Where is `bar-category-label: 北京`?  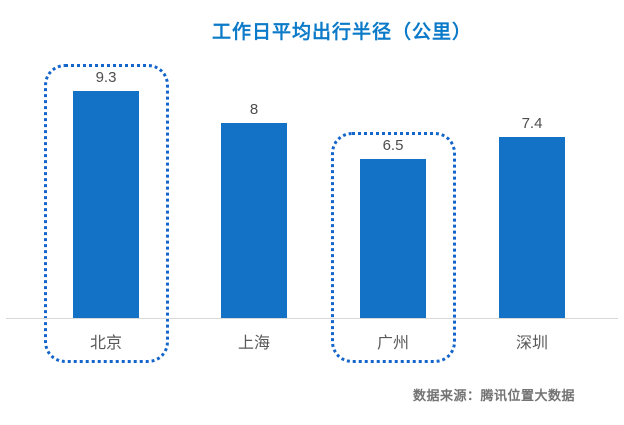
bar-category-label: 北京 is located at coordinates (105, 343).